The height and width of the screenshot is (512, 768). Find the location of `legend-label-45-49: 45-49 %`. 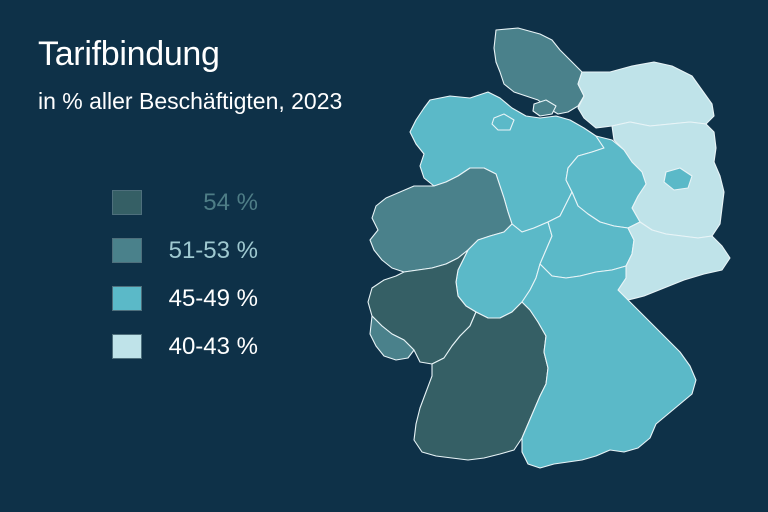

legend-label-45-49: 45-49 % is located at coordinates (213, 298).